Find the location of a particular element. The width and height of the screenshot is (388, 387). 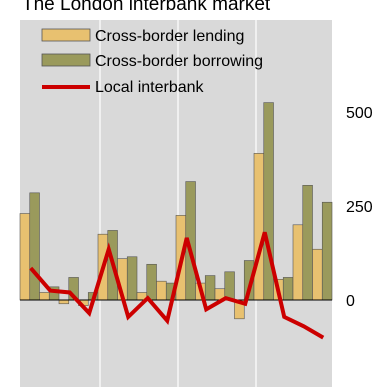

legend-label-lending: Cross-border lending is located at coordinates (169, 36).